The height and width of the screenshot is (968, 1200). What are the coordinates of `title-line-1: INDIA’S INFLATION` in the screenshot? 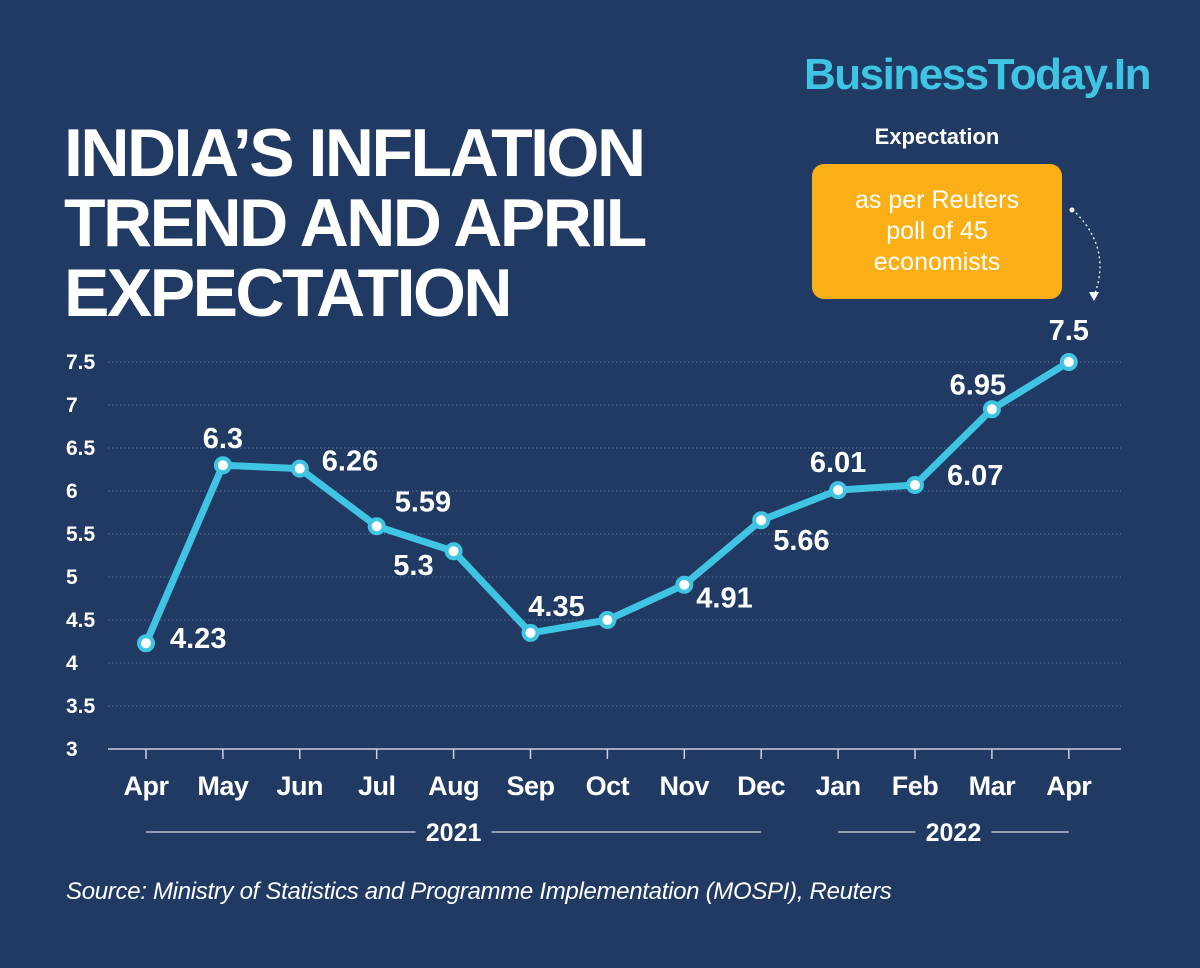 It's located at (355, 153).